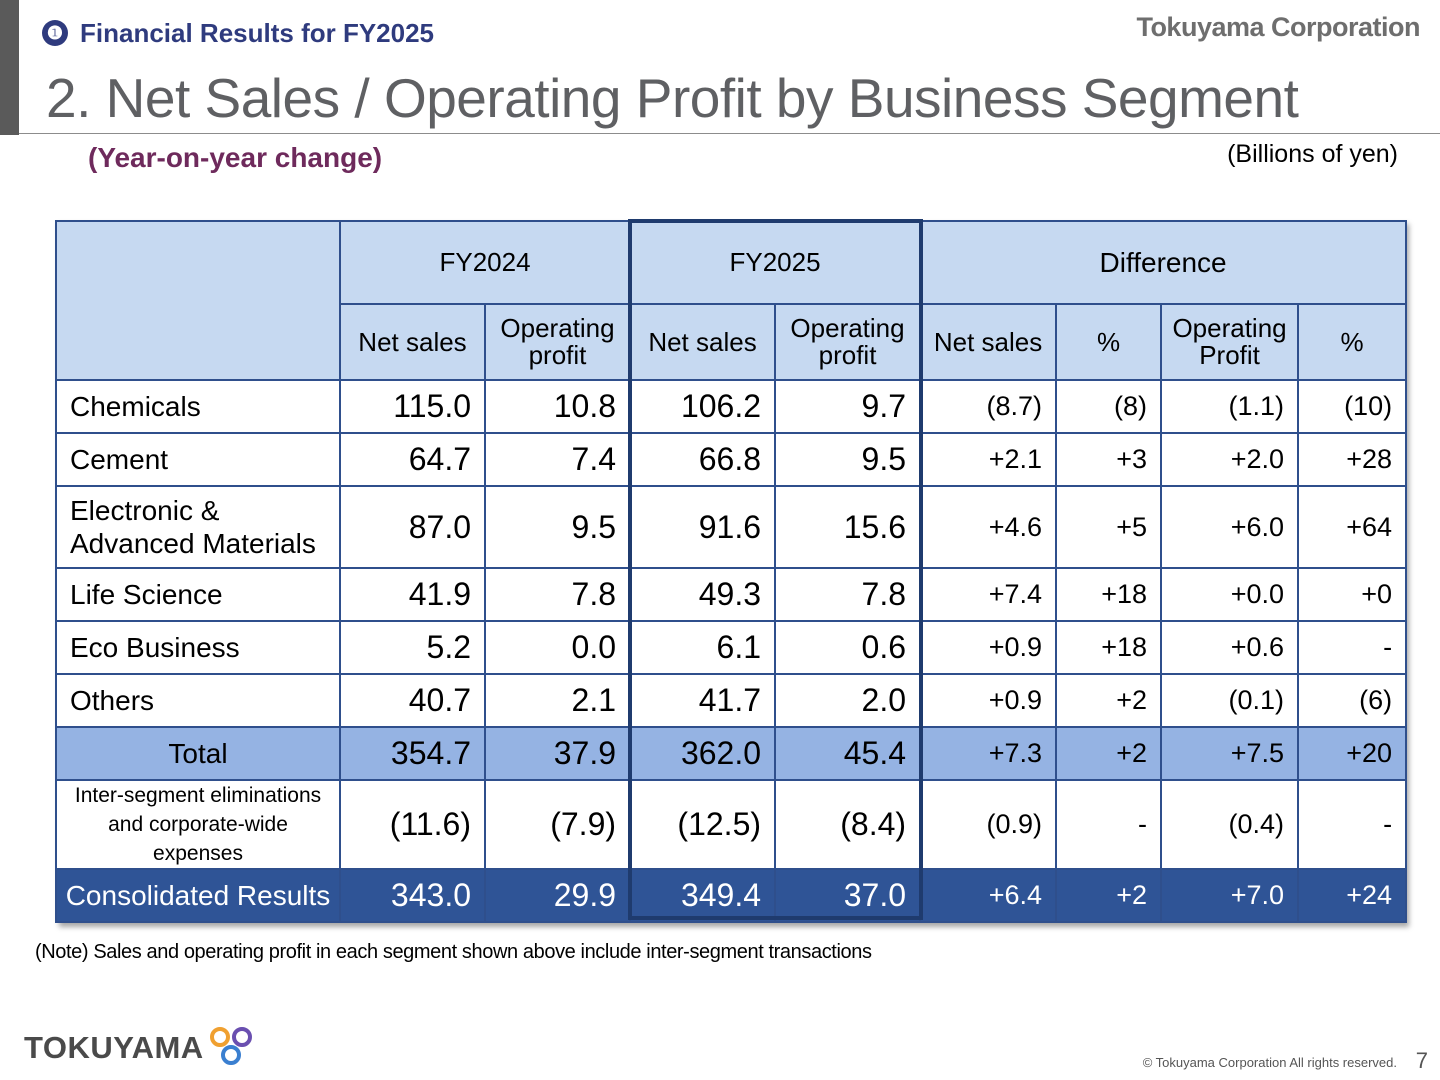 The height and width of the screenshot is (1080, 1440). What do you see at coordinates (703, 895) in the screenshot?
I see `cell-fy2025-net-sales: 349.4` at bounding box center [703, 895].